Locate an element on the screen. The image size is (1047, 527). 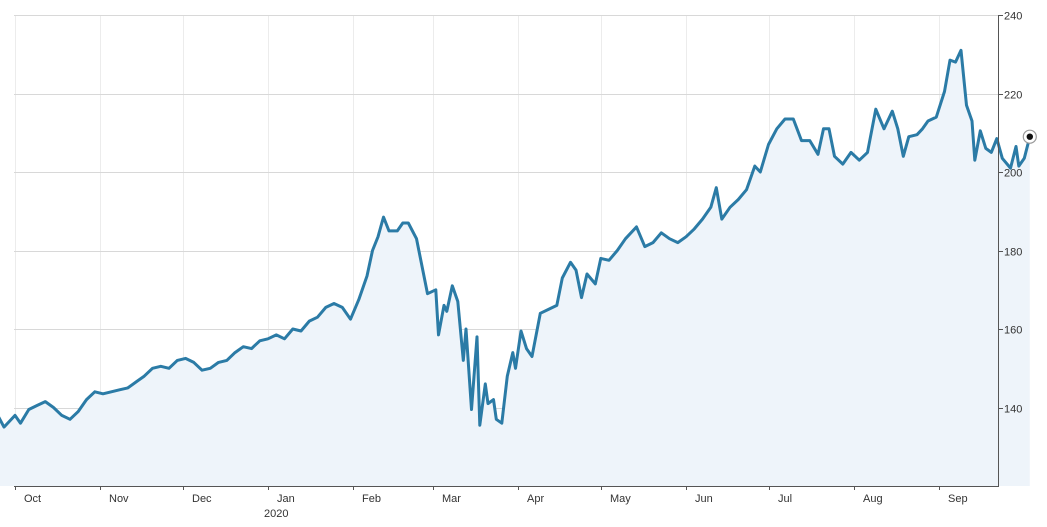
x-tick-label: Sep is located at coordinates (958, 499).